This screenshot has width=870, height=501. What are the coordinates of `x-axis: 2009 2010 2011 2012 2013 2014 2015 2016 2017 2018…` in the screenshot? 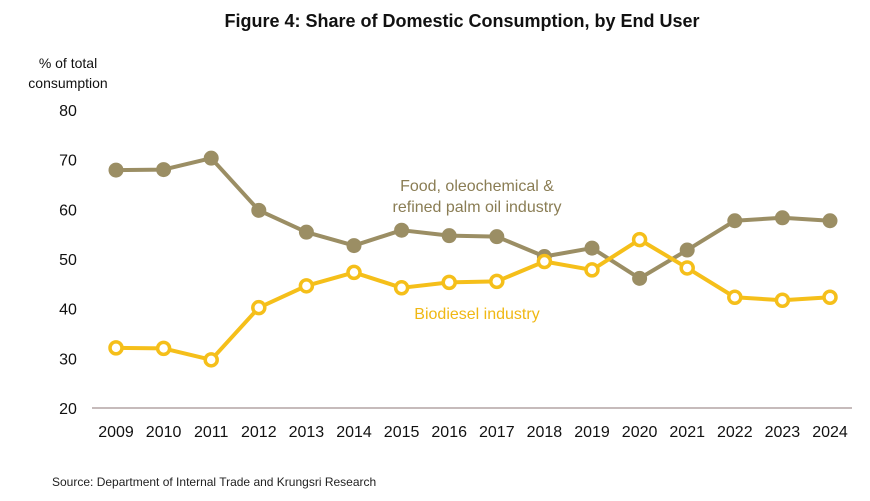 It's located at (473, 432).